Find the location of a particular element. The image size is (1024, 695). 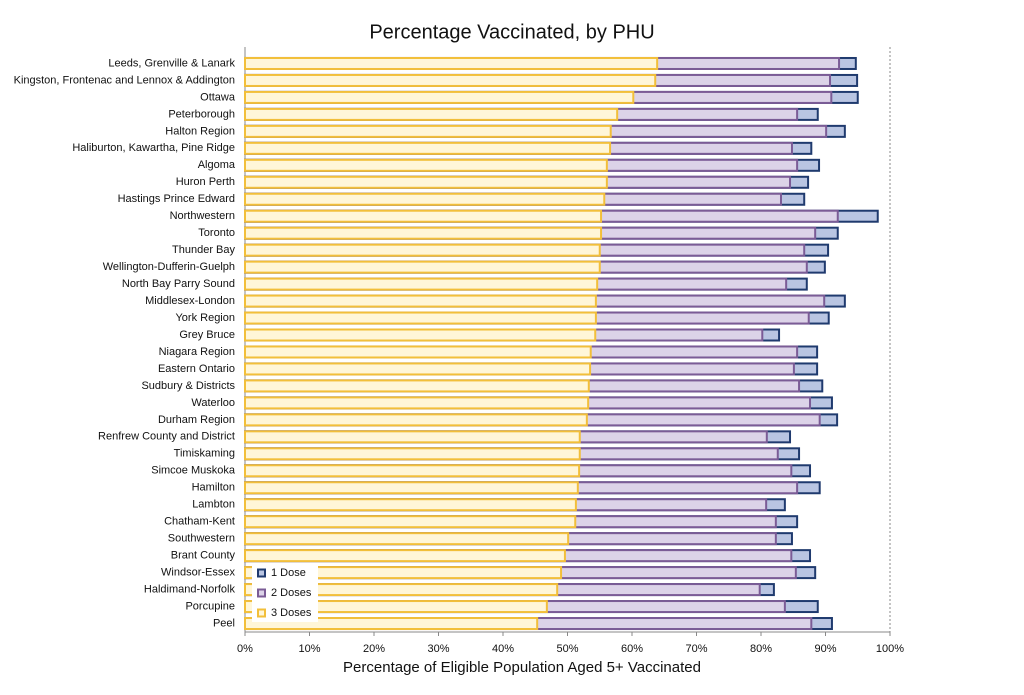

legend-label: 2 Doses is located at coordinates (291, 593).